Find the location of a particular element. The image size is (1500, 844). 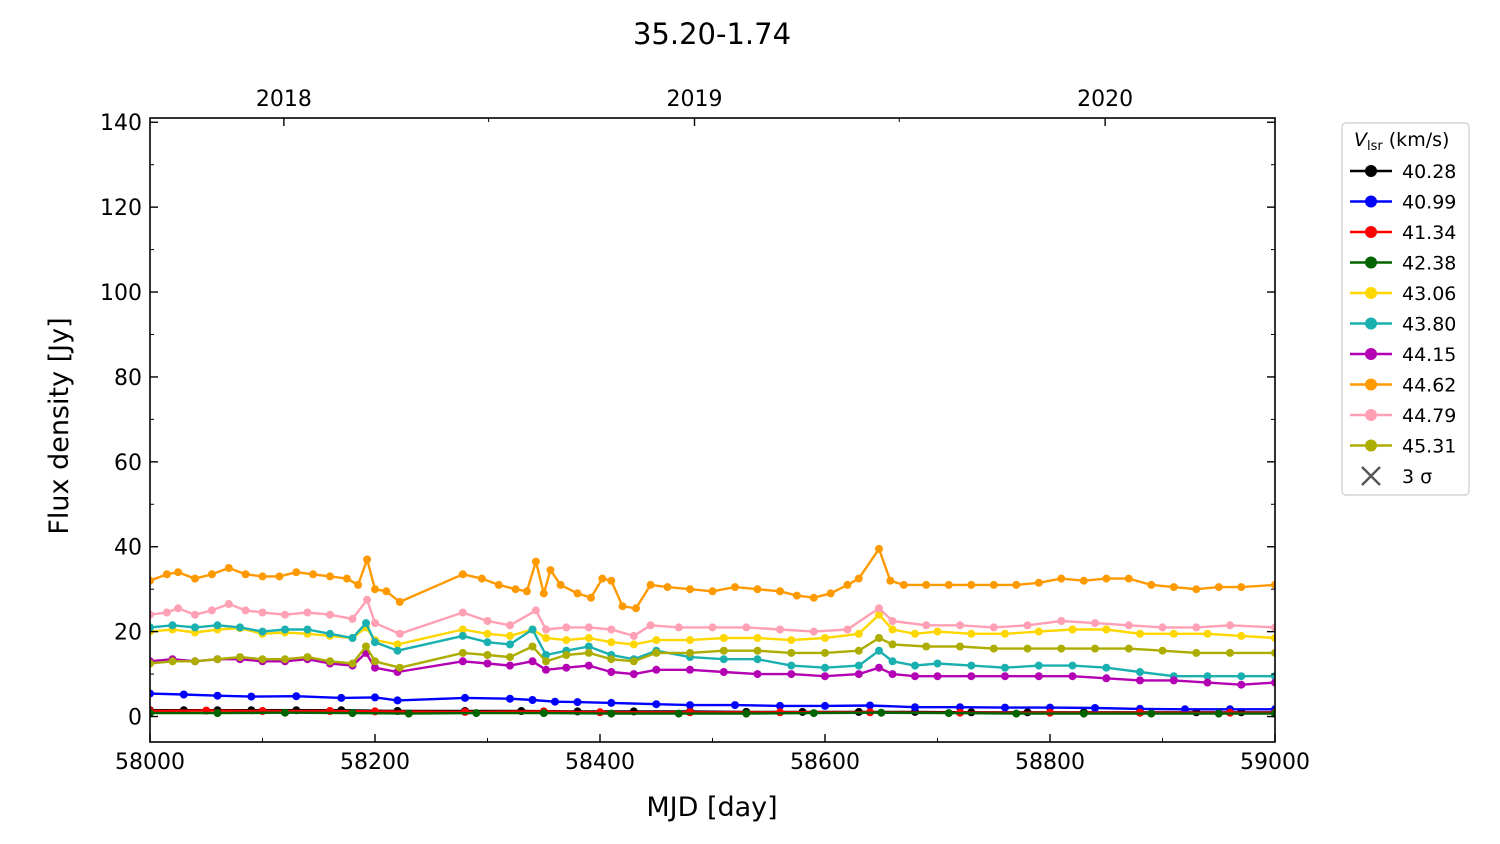

legend-entry-43.06: 43.06 is located at coordinates (1403, 294).